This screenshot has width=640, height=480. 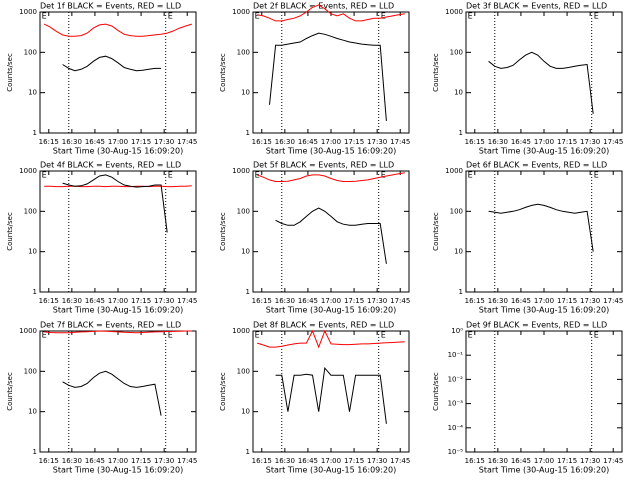 I want to click on chart-title: Det 2f BLACK = Events, RED = LLD, so click(x=323, y=6).